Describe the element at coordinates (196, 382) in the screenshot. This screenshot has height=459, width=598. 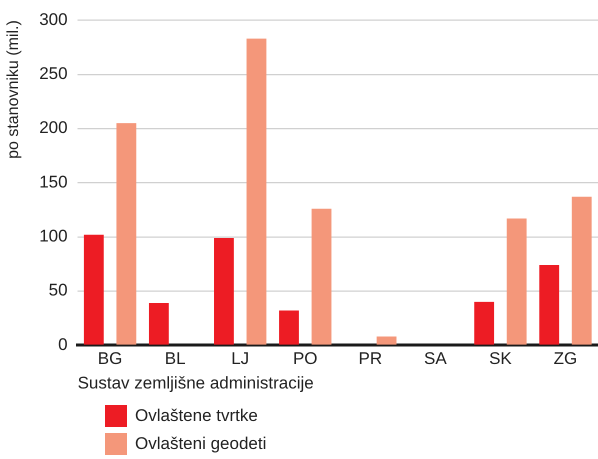
I see `x-axis-title: Sustav zemljišne administracije` at that location.